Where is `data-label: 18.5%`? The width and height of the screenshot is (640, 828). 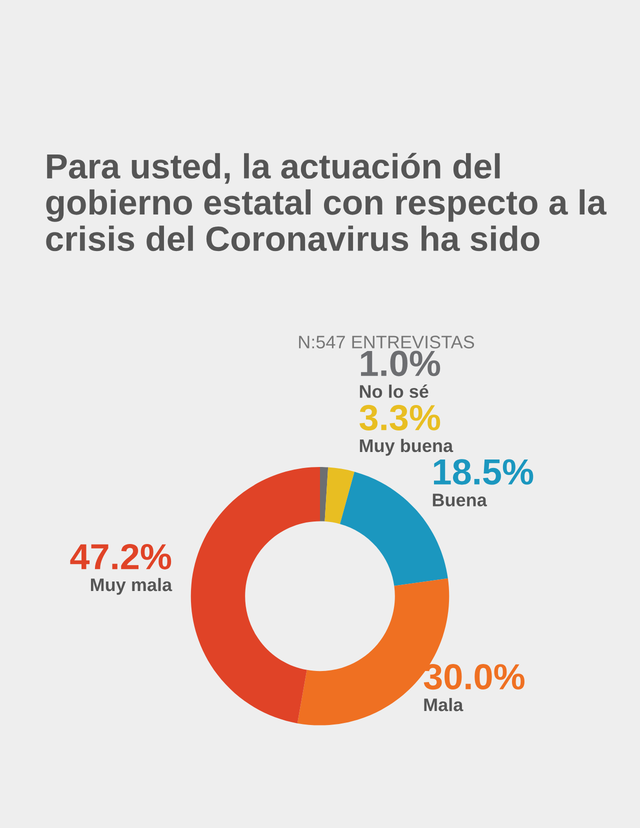 data-label: 18.5% is located at coordinates (484, 472).